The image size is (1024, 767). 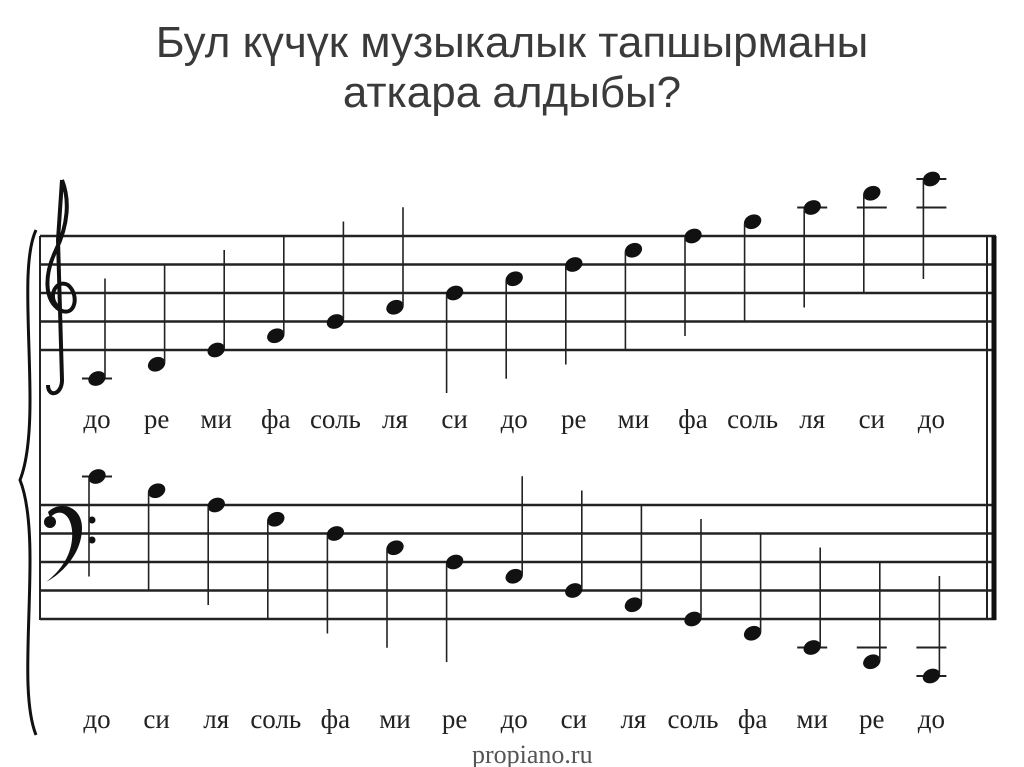 What do you see at coordinates (512, 92) in the screenshot?
I see `slide-title-line-2: аткара алдыбы?` at bounding box center [512, 92].